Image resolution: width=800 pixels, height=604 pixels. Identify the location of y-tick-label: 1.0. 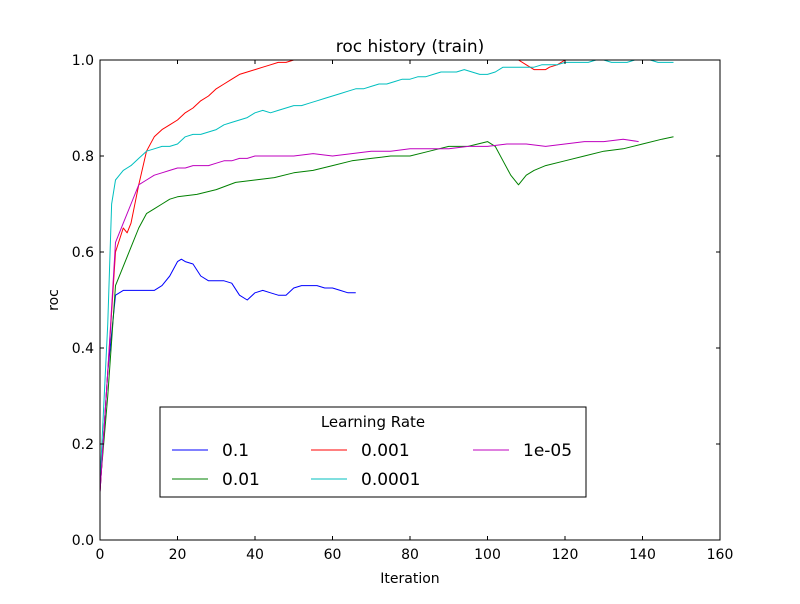
(83, 61).